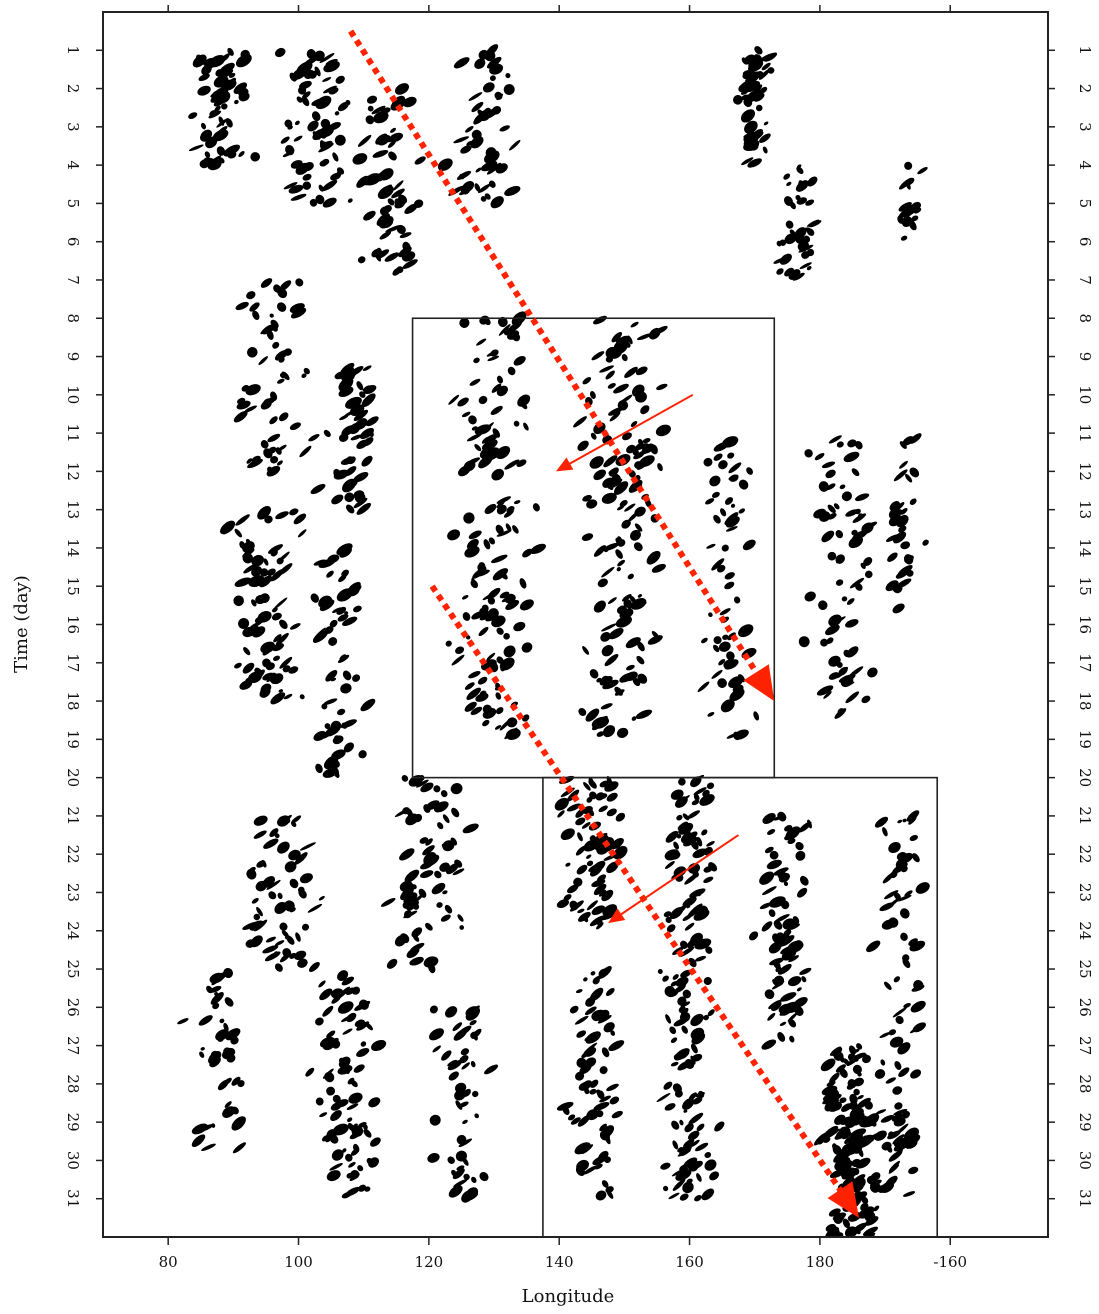 This screenshot has height=1314, width=1099. I want to click on y-tick-label-right: 24, so click(1085, 930).